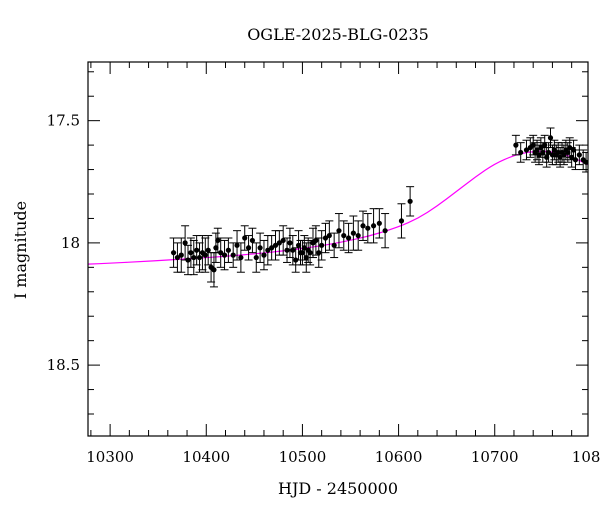 This screenshot has height=512, width=600. Describe the element at coordinates (399, 457) in the screenshot. I see `x-tick-label: 10600` at that location.